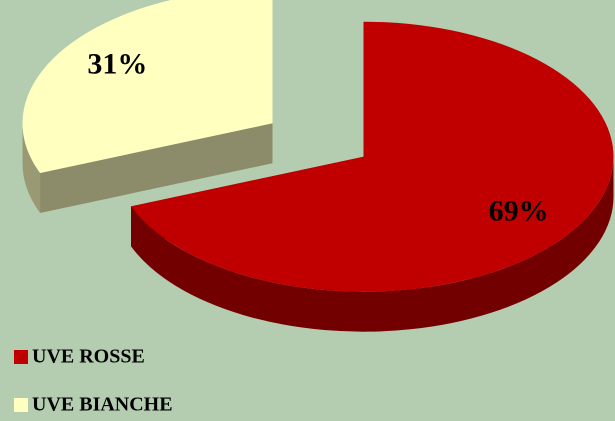 The height and width of the screenshot is (421, 615). Describe the element at coordinates (117, 63) in the screenshot. I see `data-label: 31%` at that location.